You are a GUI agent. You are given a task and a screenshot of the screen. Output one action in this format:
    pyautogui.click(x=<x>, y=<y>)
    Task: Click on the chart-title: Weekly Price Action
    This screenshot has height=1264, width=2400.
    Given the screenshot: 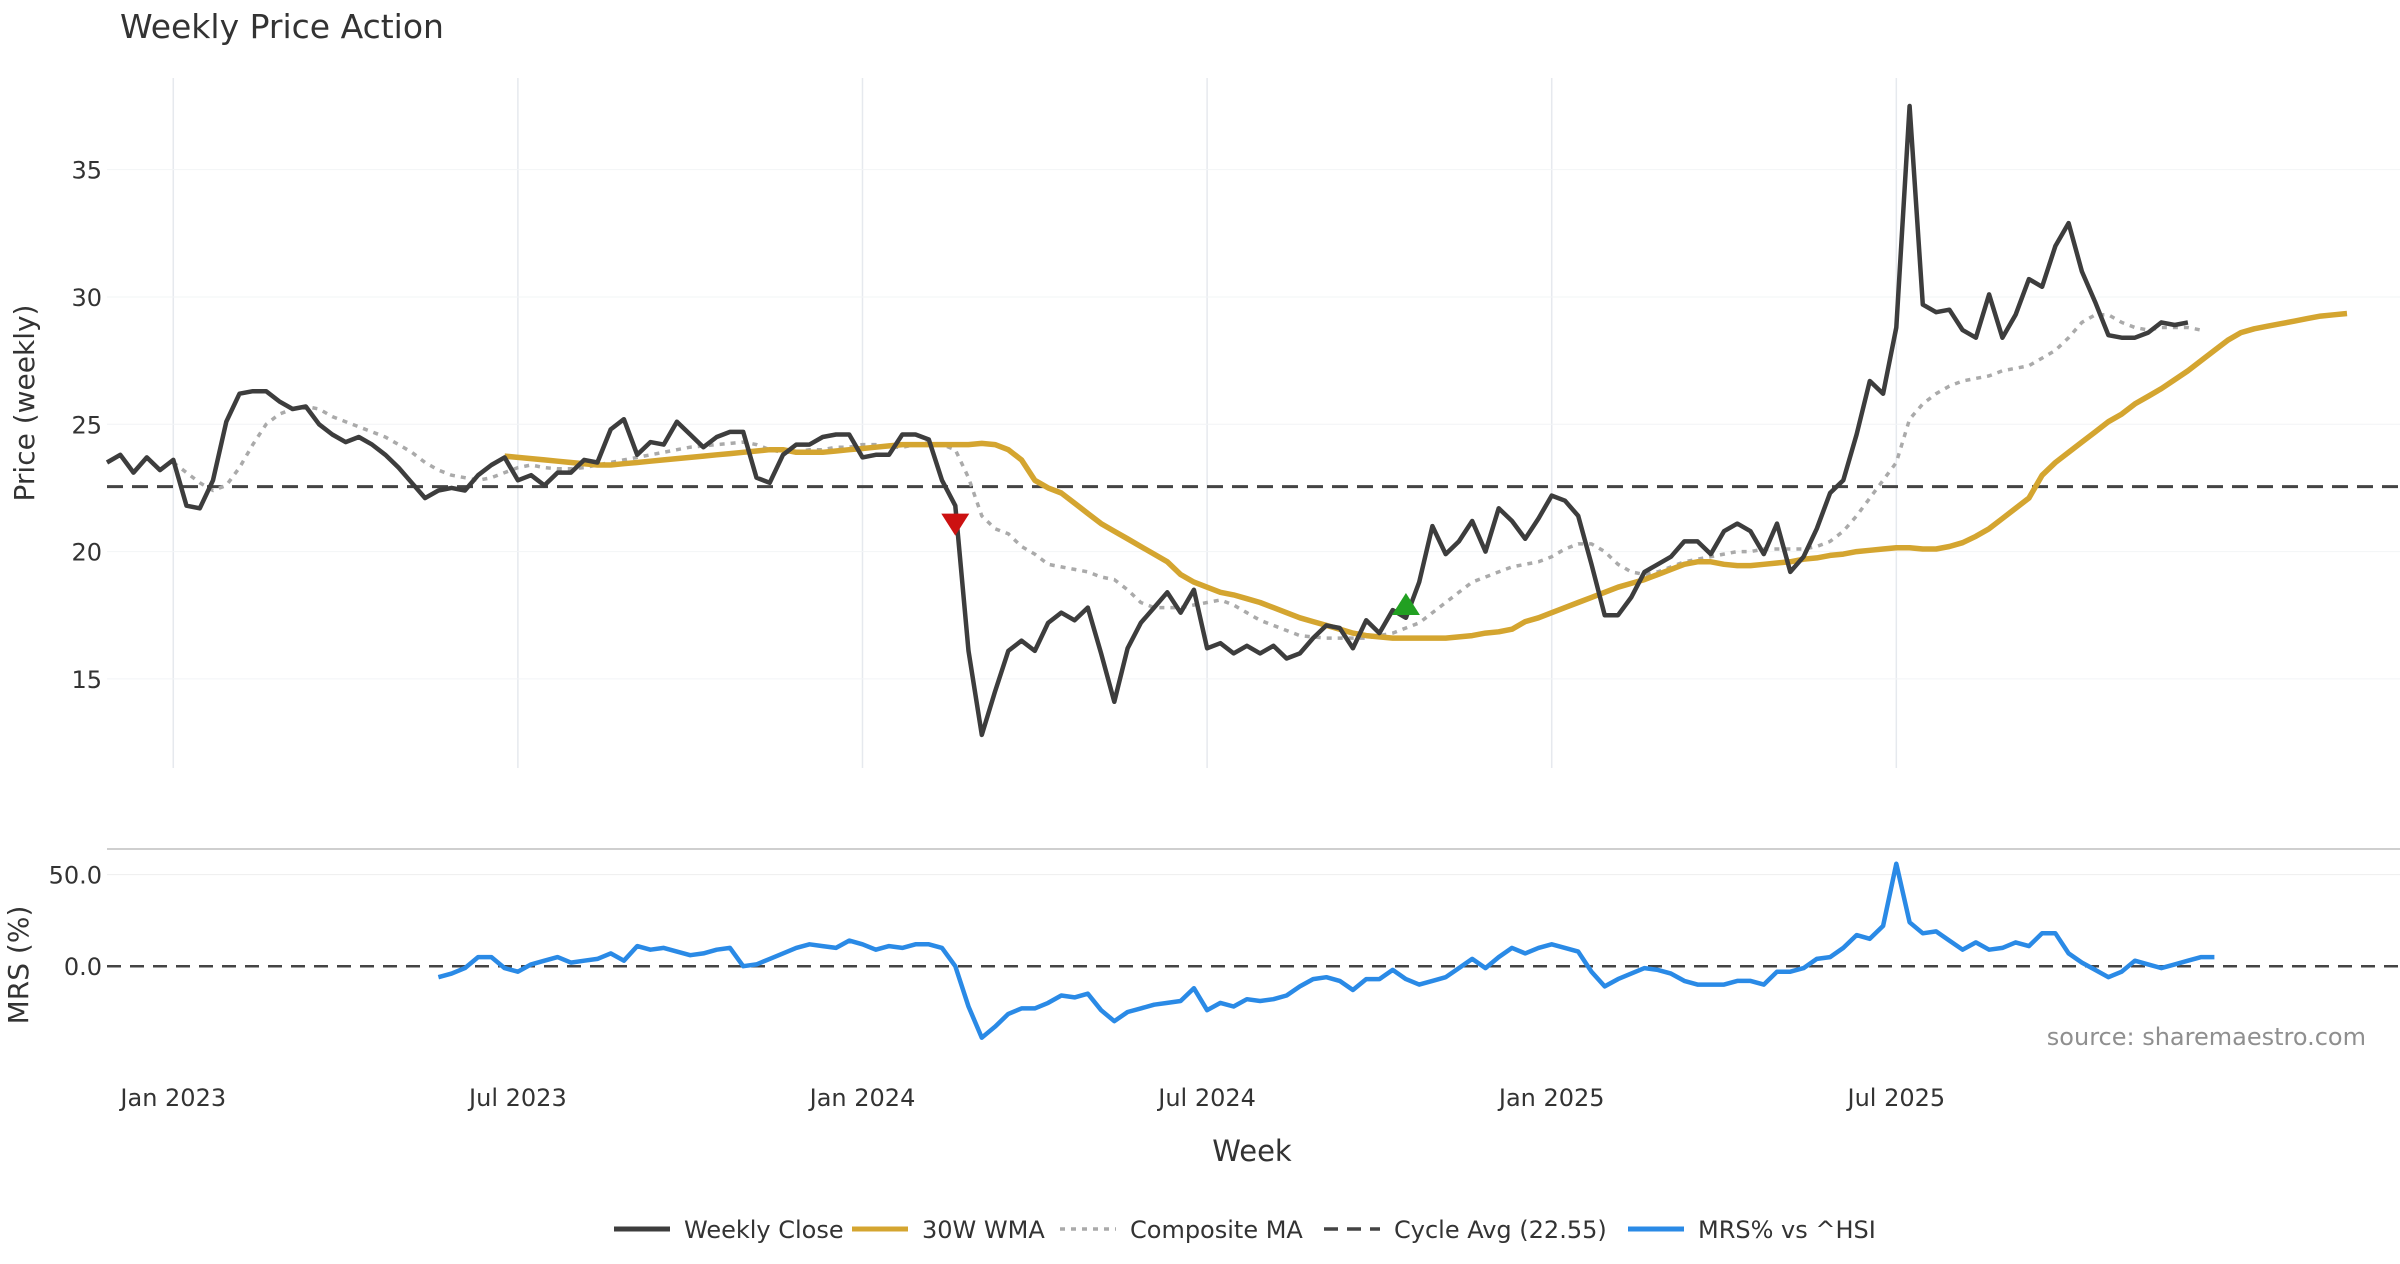 What is the action you would take?
    pyautogui.click(x=282, y=26)
    